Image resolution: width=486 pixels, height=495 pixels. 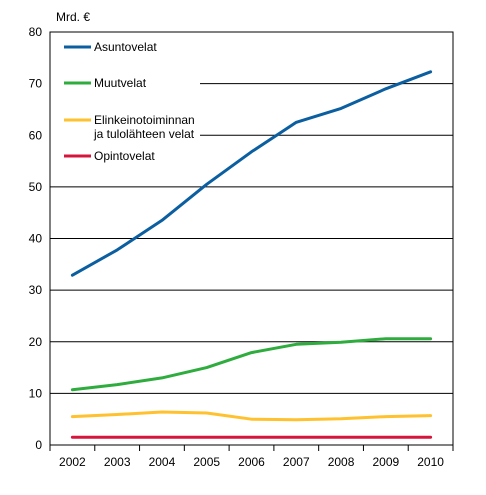 What do you see at coordinates (251, 462) in the screenshot?
I see `x-tick-label: 2006` at bounding box center [251, 462].